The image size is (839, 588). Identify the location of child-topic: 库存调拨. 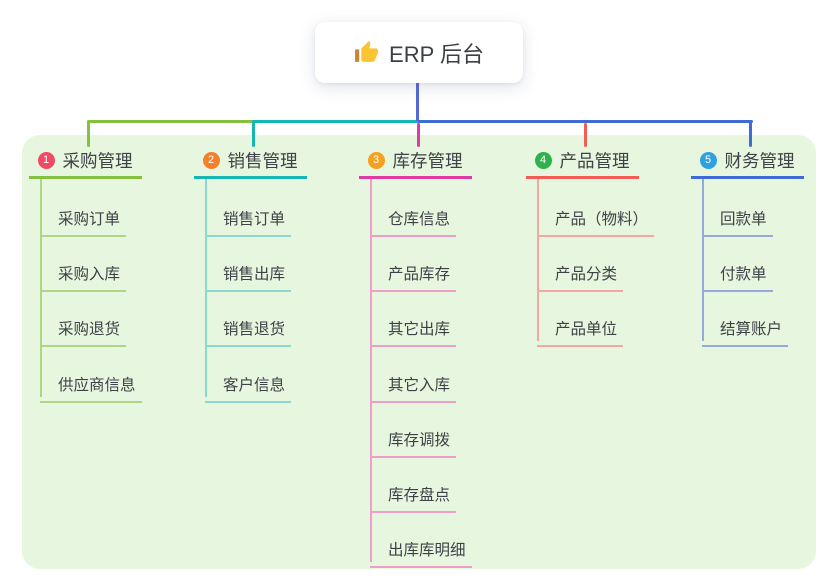
(413, 440).